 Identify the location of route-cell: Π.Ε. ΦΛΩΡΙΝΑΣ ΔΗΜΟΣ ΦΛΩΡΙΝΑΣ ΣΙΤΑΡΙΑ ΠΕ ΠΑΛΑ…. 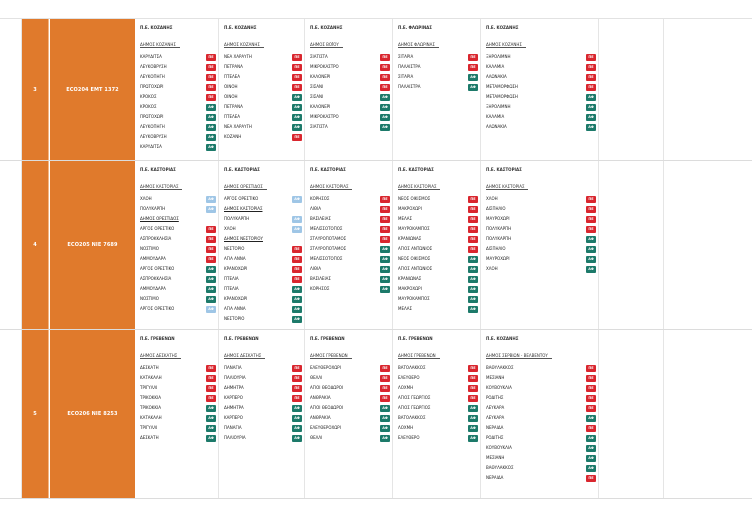
(437, 89).